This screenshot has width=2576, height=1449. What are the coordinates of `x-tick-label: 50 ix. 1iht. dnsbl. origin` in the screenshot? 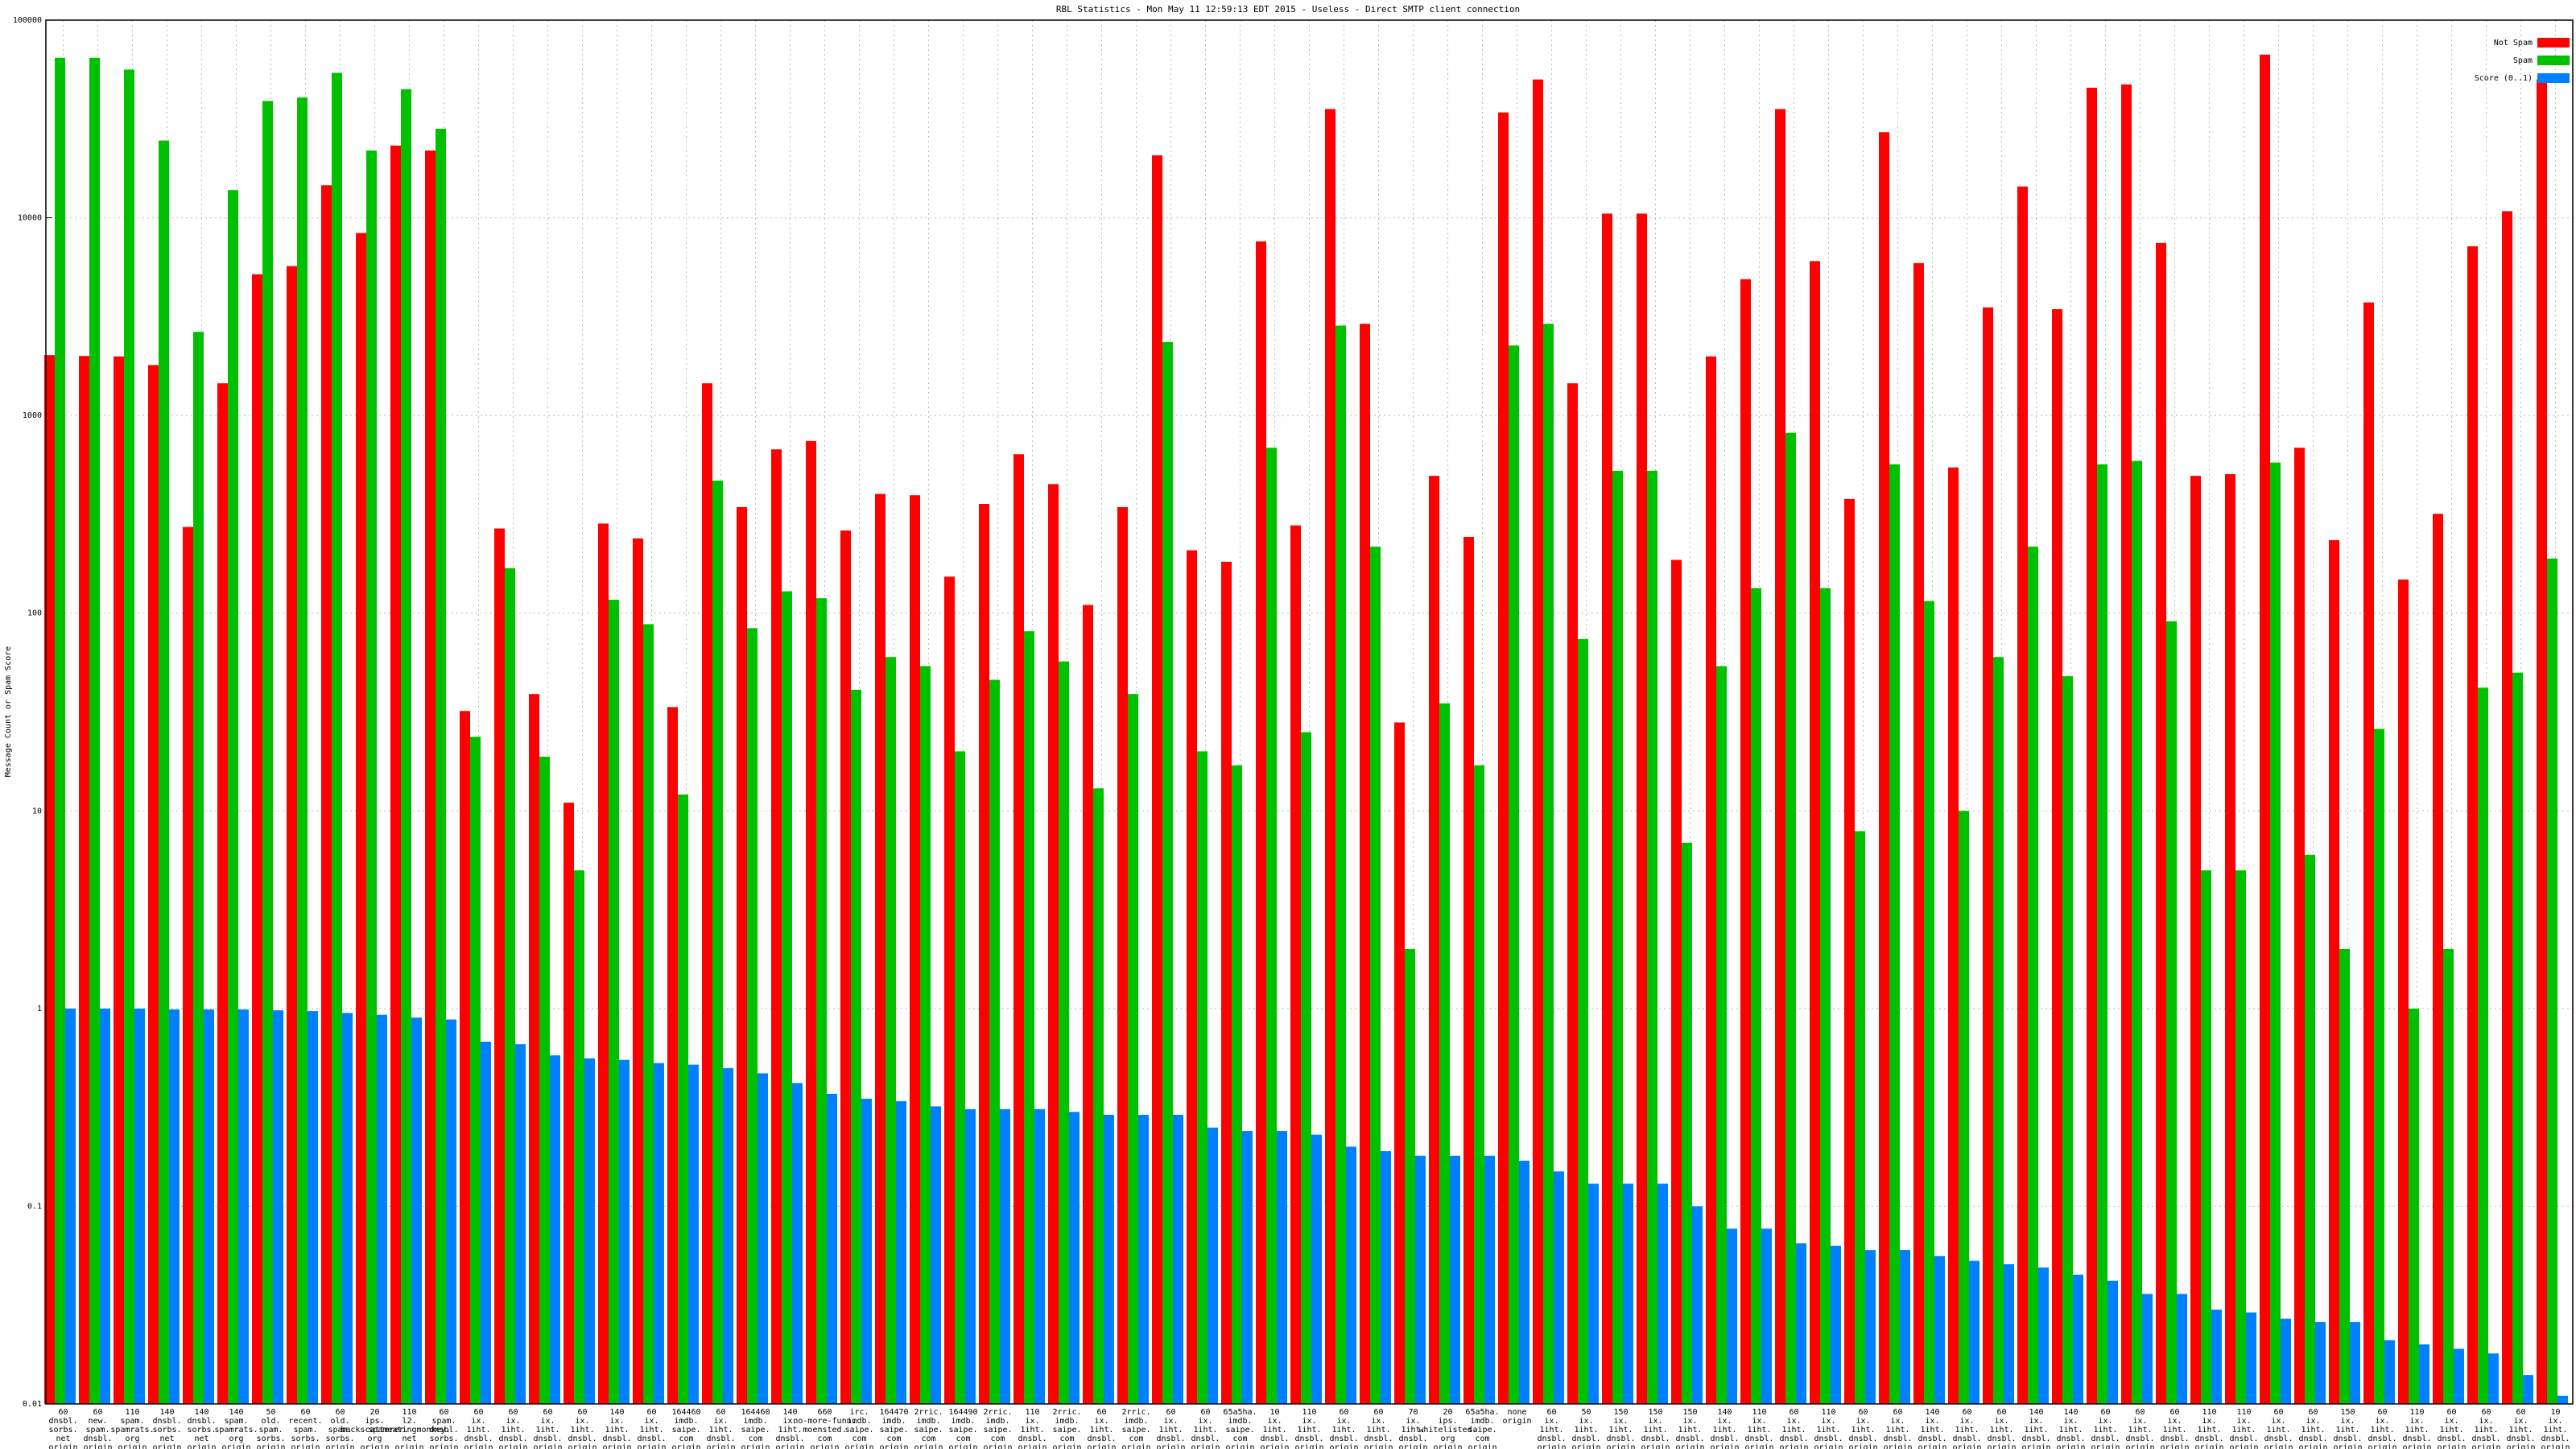 It's located at (1585, 1428).